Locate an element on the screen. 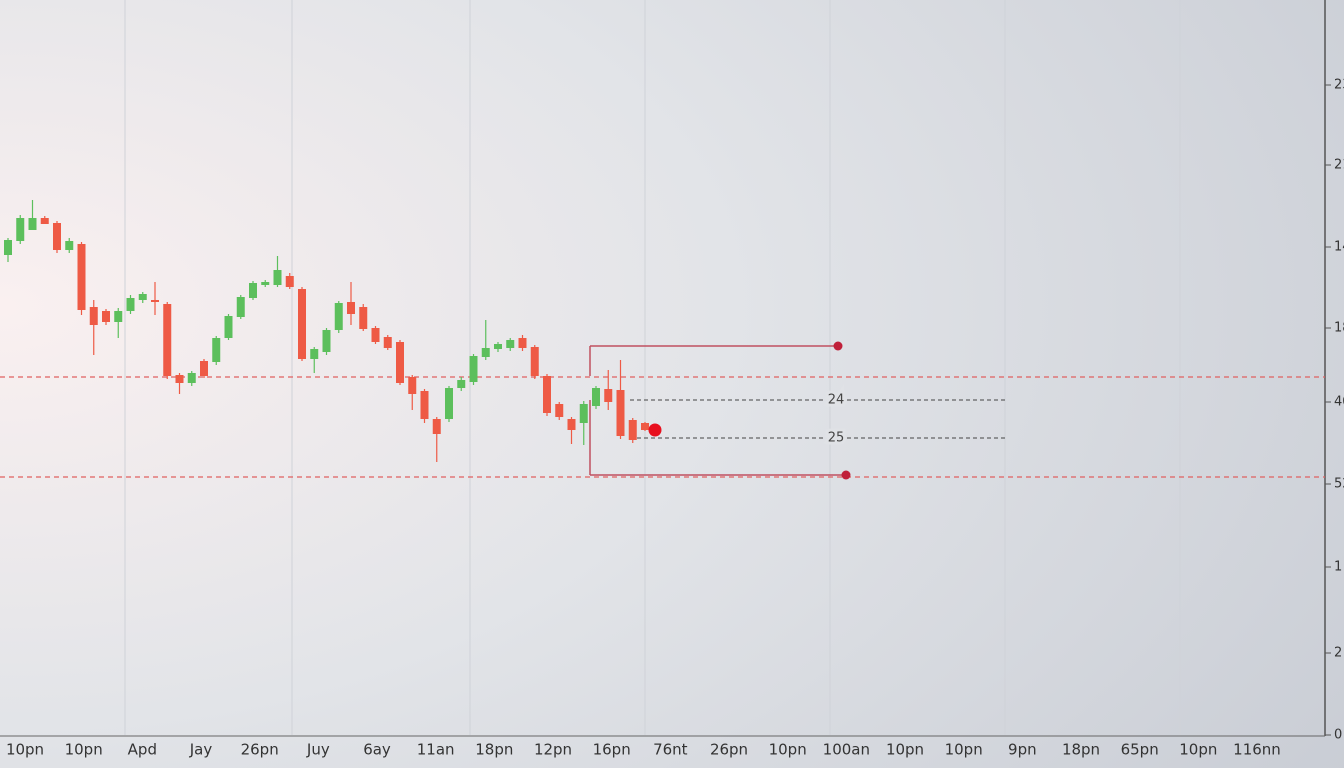 Image resolution: width=1344 pixels, height=768 pixels. last-price-dot is located at coordinates (655, 430).